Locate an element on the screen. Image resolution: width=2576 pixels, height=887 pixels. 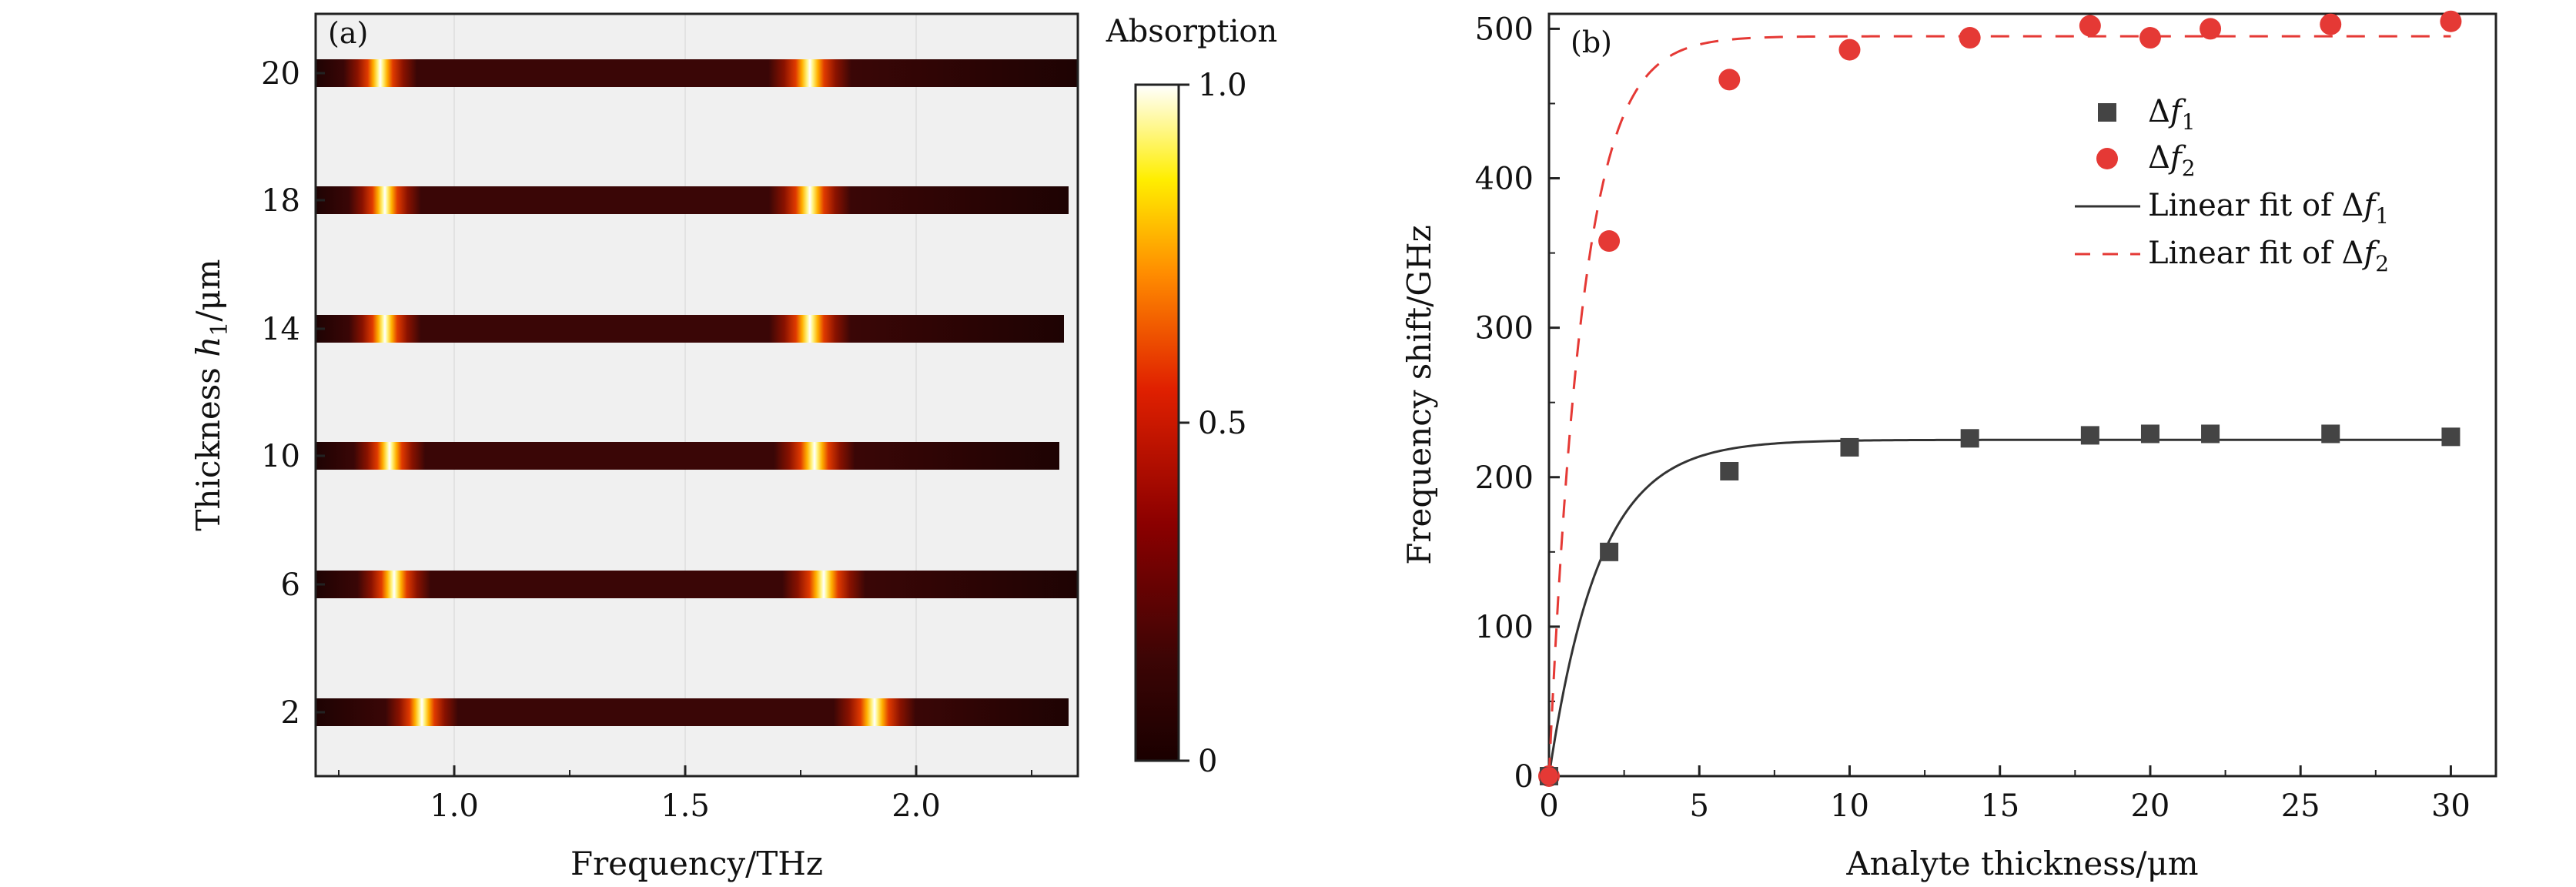
legend-entry-fit-f2: Linear fit of Δf2 is located at coordinates (2268, 256).